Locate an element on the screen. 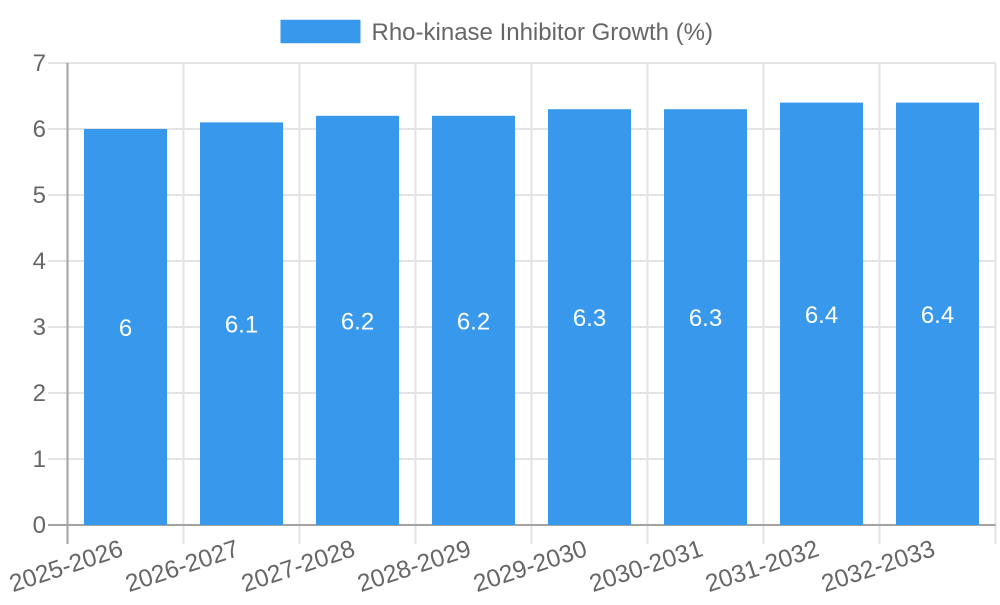 The height and width of the screenshot is (605, 1000). svg-text: 6.1 is located at coordinates (241, 325).